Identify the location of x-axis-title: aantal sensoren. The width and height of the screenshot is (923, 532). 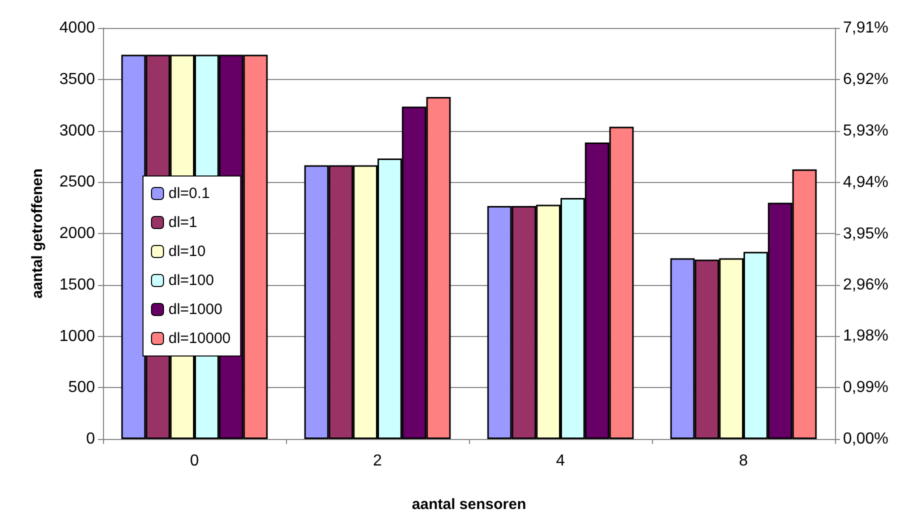
(469, 504).